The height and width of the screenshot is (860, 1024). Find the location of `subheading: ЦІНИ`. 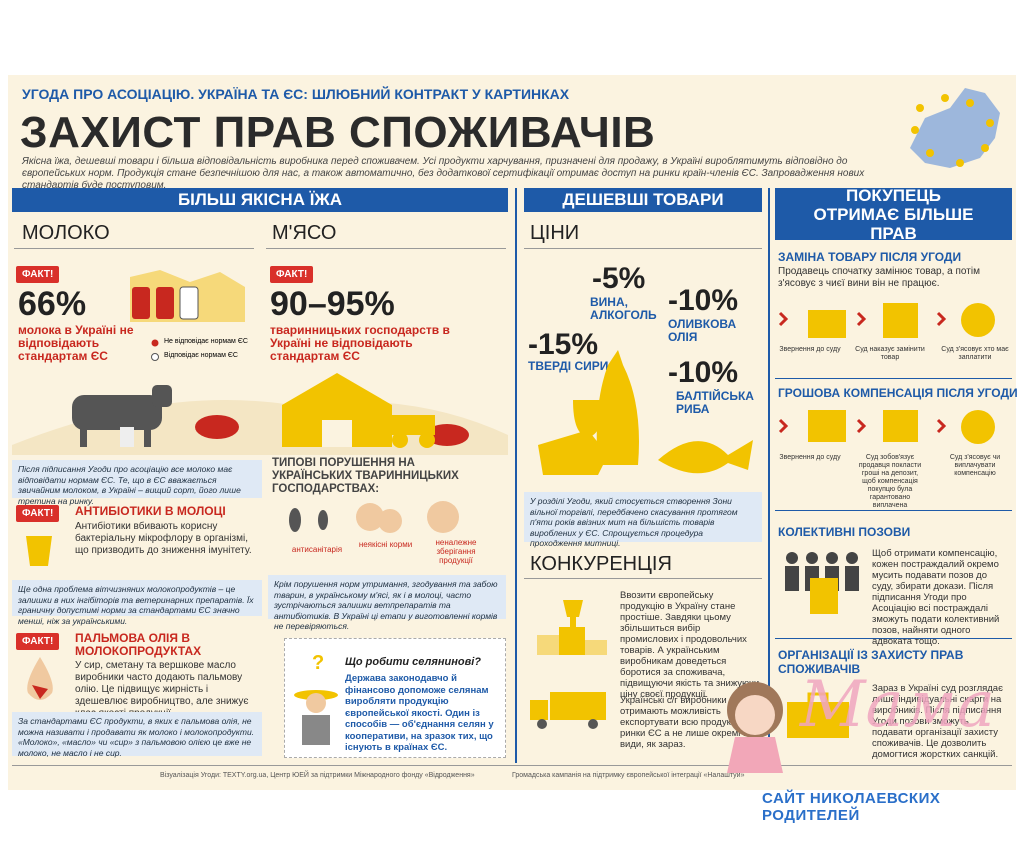

subheading: ЦІНИ is located at coordinates (555, 233).